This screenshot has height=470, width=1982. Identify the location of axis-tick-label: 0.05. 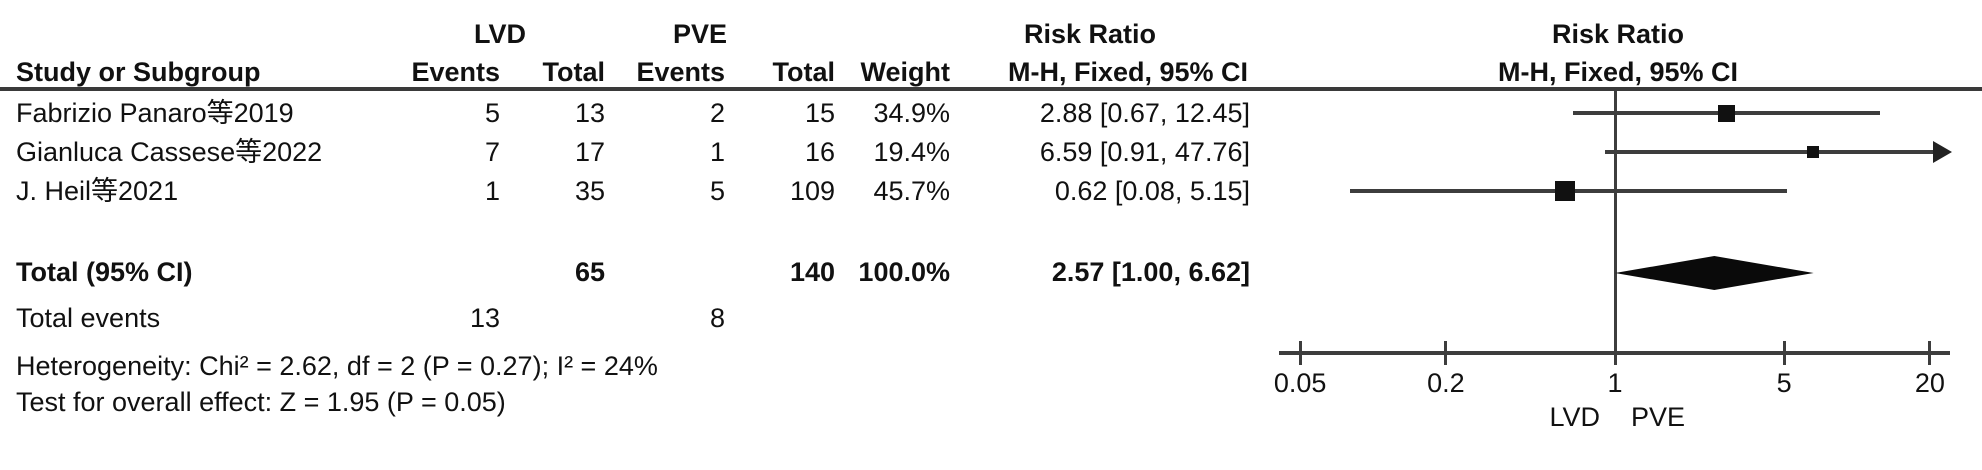
(1300, 383).